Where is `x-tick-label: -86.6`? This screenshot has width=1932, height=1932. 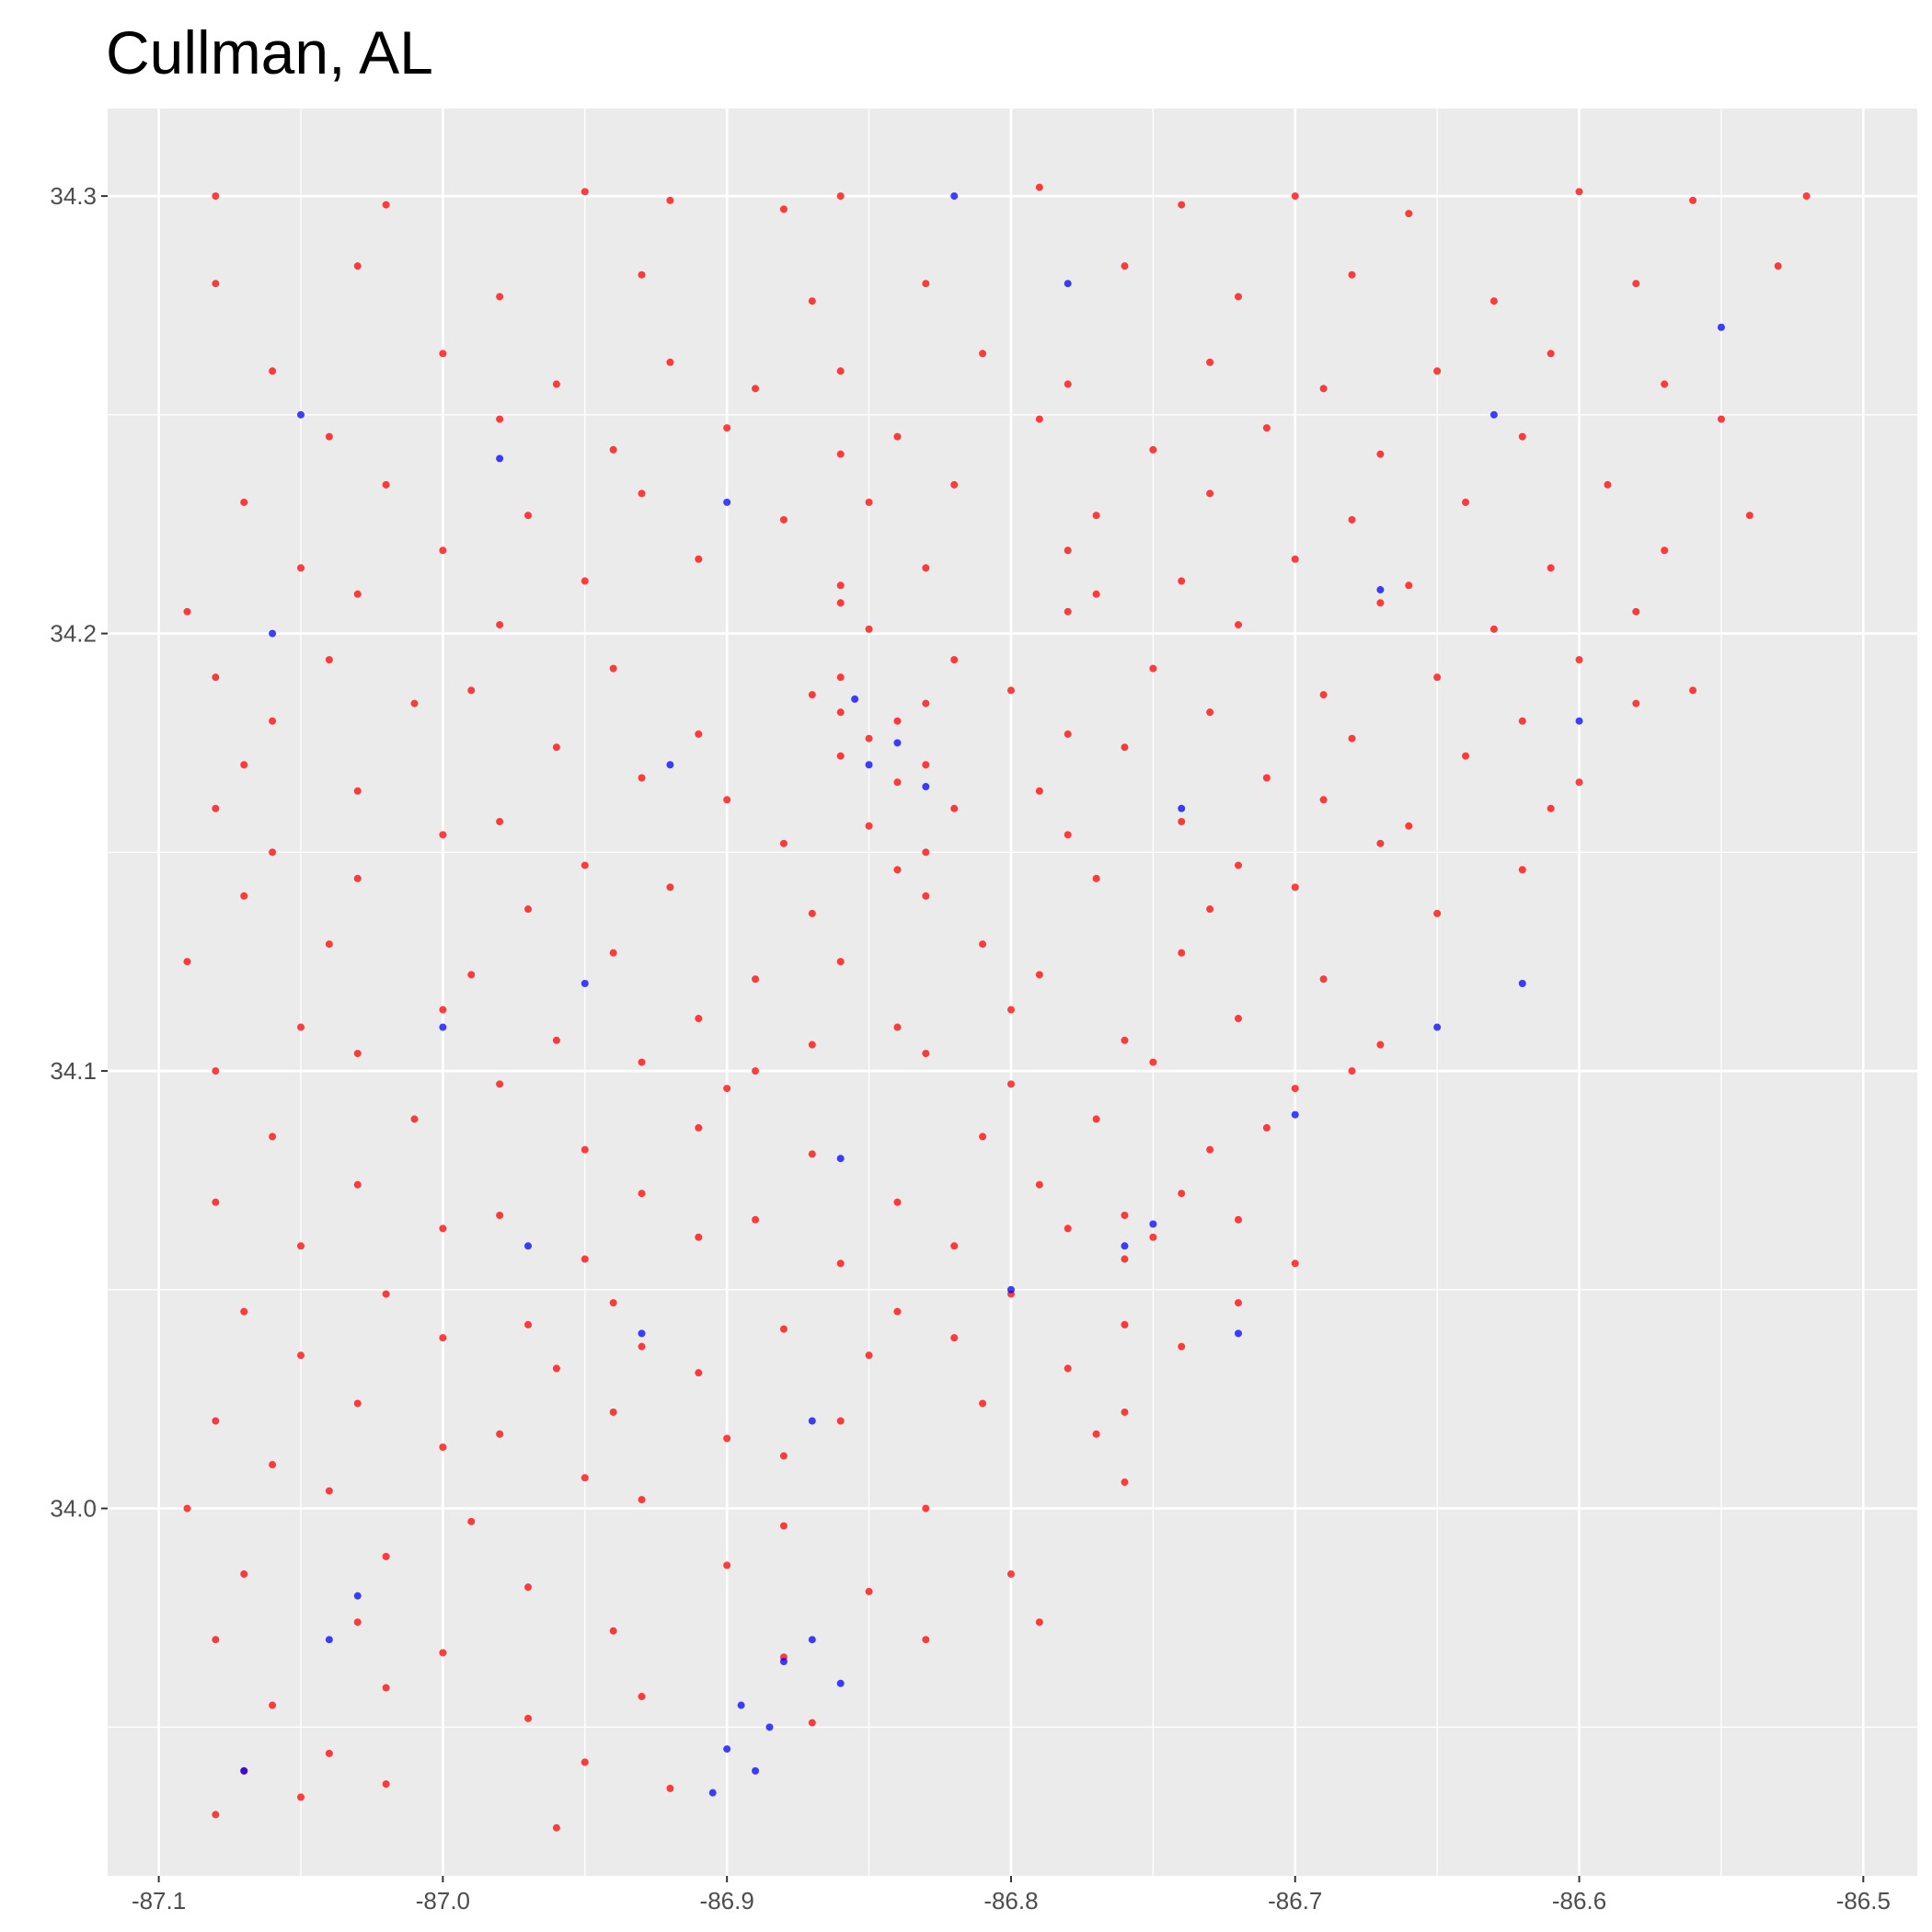
x-tick-label: -86.6 is located at coordinates (1579, 1901).